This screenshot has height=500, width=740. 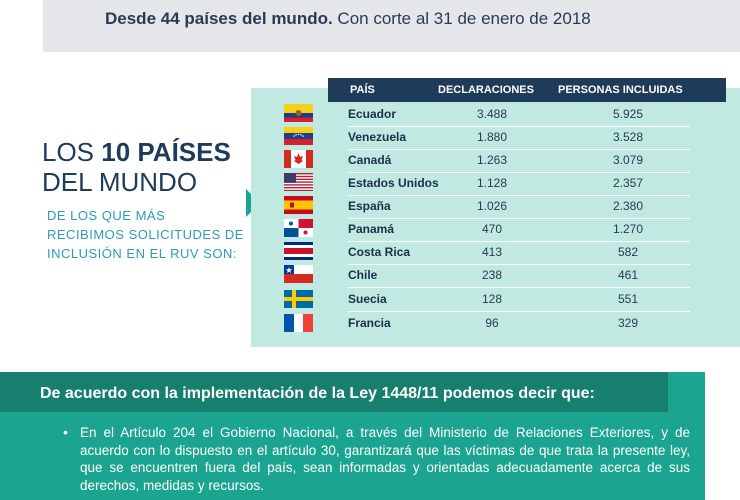 I want to click on row-persons: 2.357, so click(x=628, y=183).